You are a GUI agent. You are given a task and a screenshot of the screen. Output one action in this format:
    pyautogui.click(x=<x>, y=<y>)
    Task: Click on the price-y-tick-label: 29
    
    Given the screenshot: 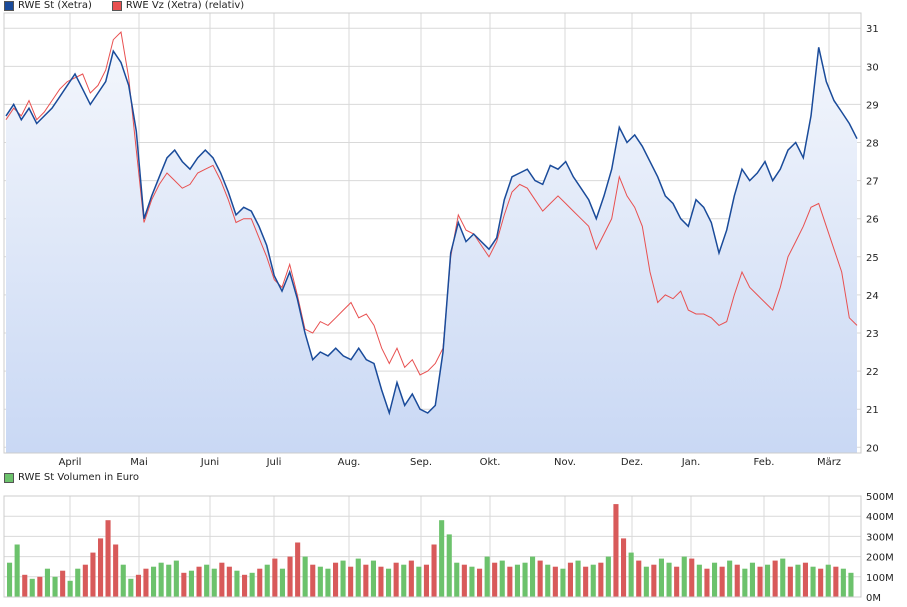 What is the action you would take?
    pyautogui.click(x=872, y=105)
    